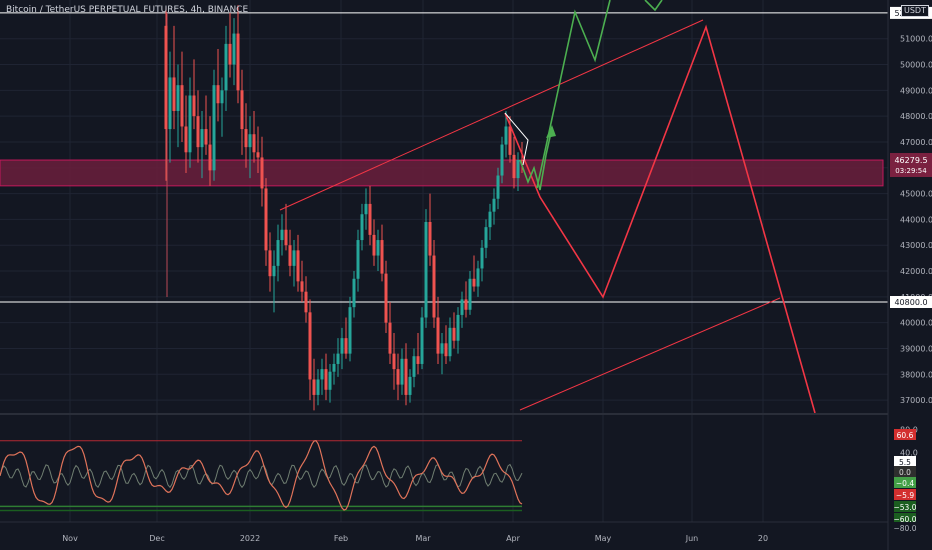  Describe the element at coordinates (341, 538) in the screenshot. I see `time-tick-label: Feb` at that location.